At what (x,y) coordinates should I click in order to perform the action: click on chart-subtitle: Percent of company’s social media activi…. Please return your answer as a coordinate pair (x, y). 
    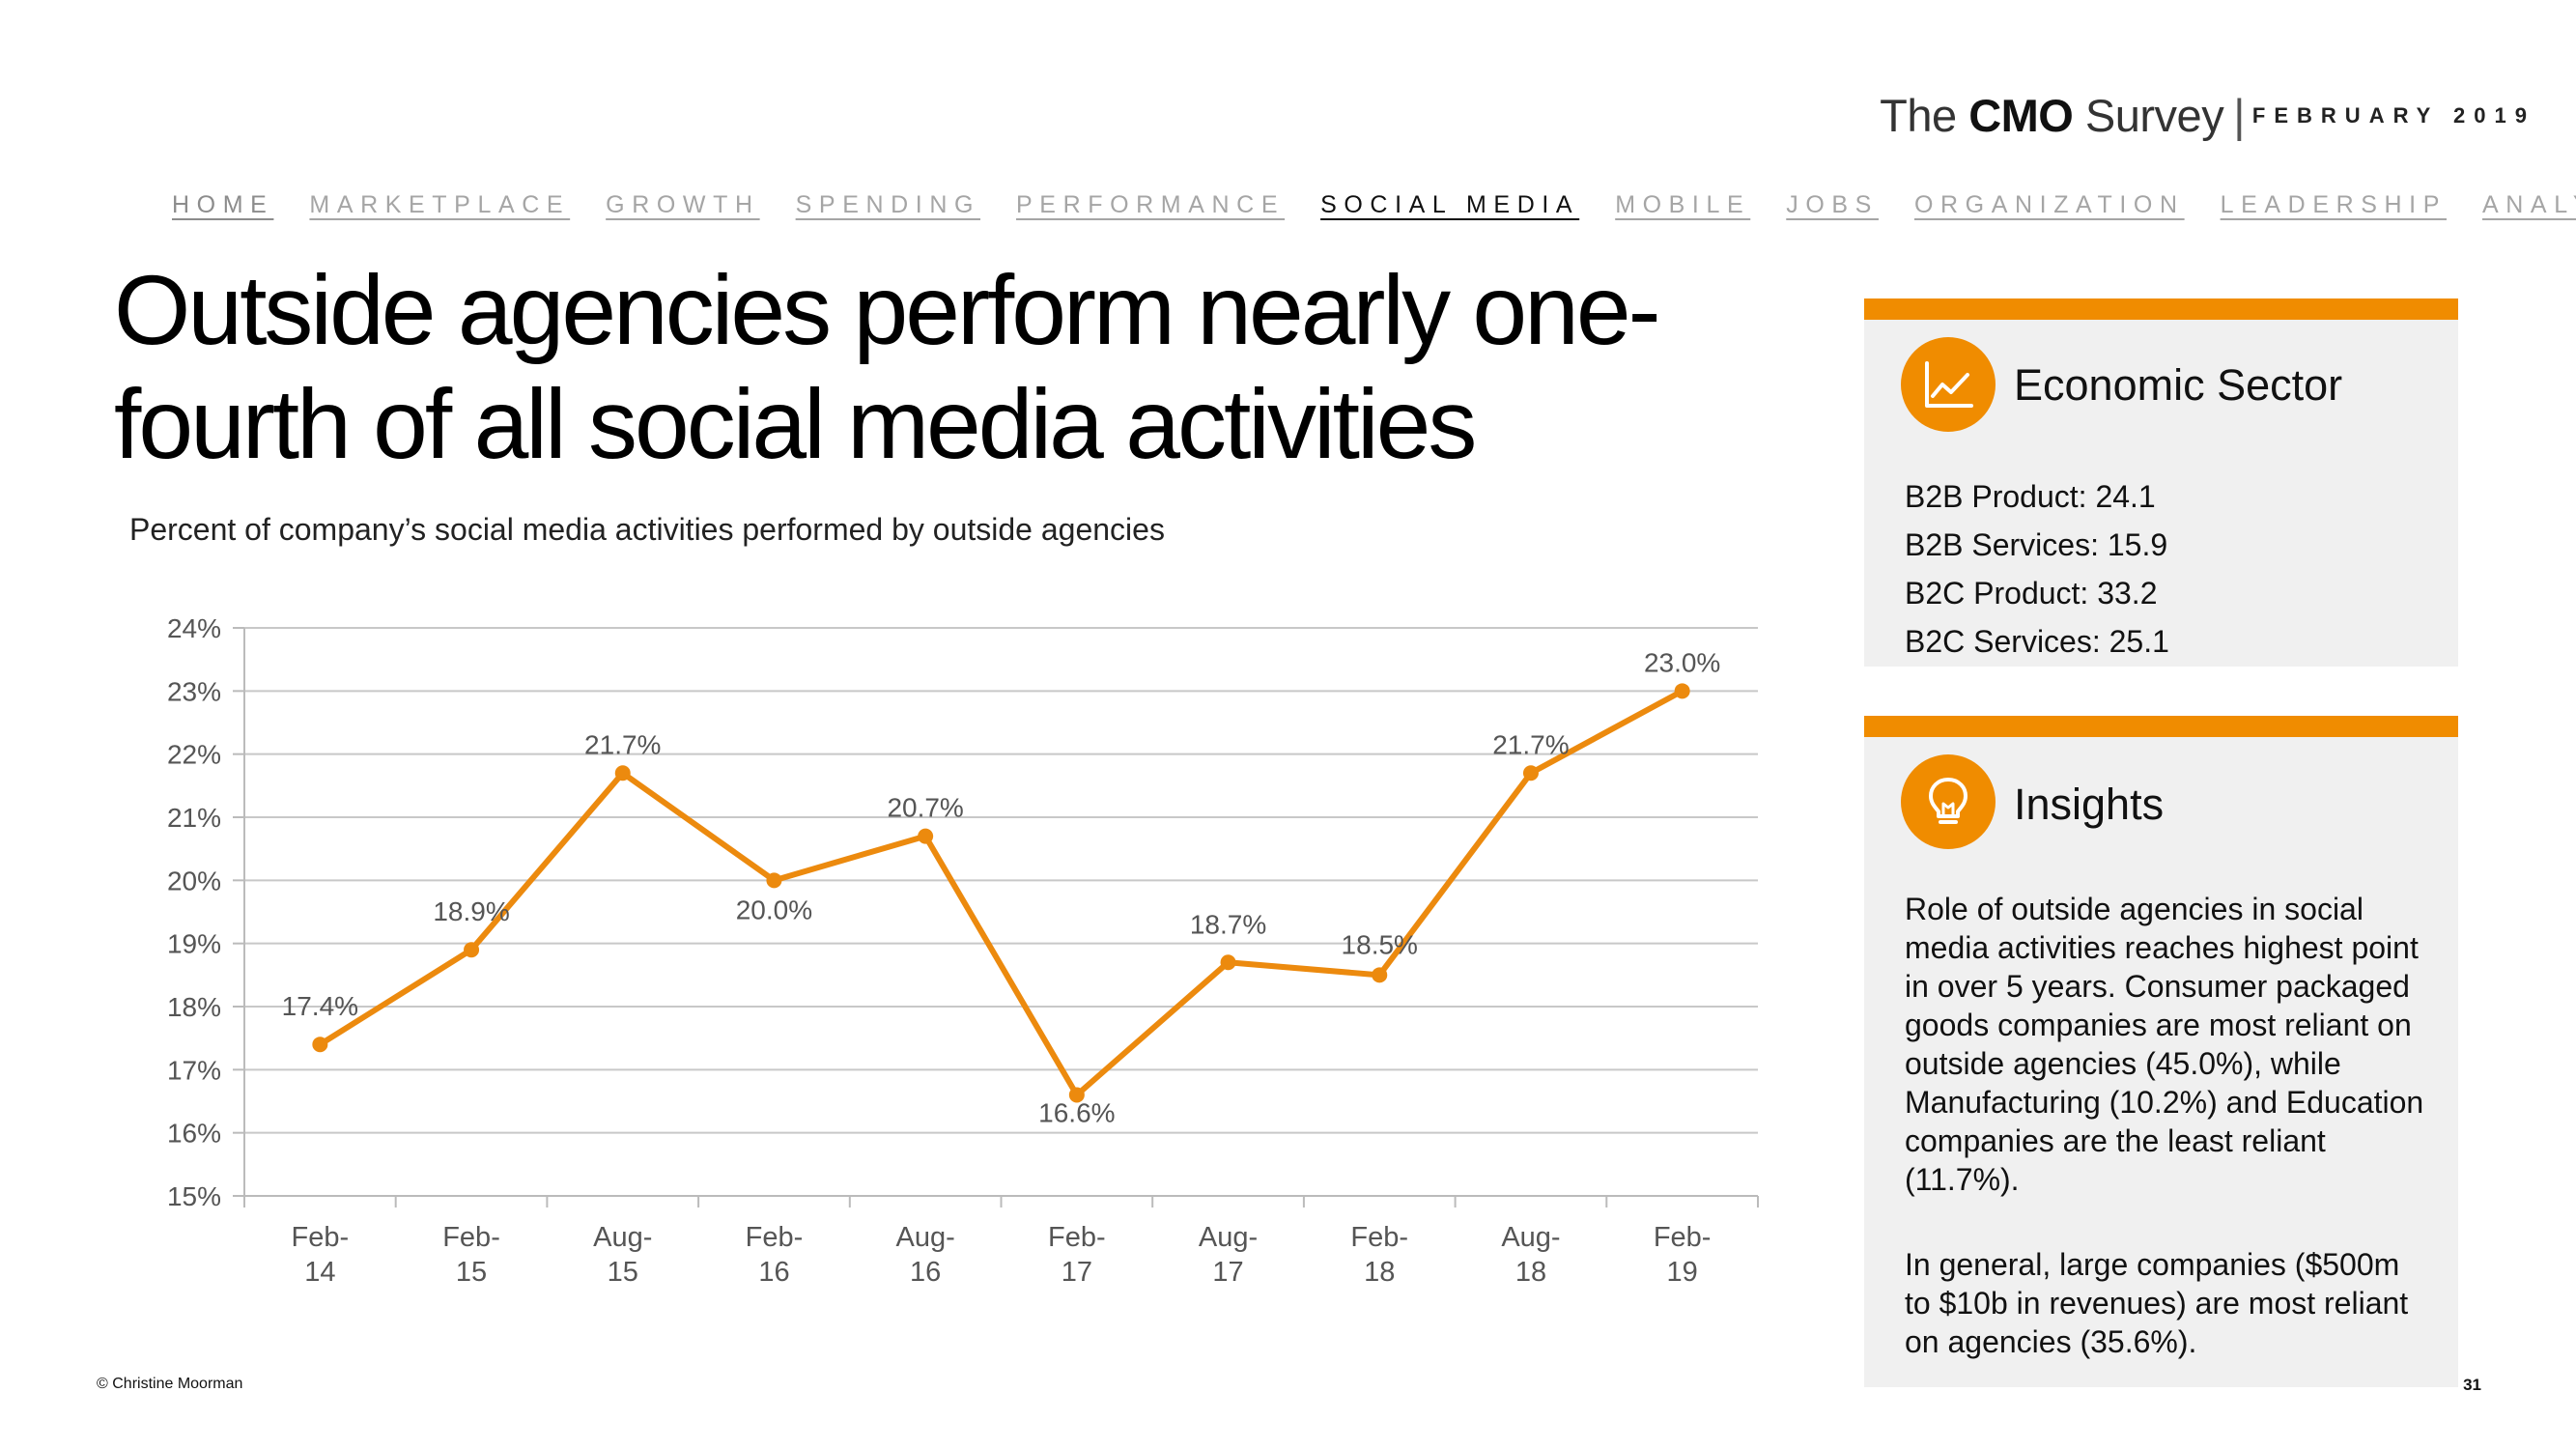
    Looking at the image, I should click on (647, 529).